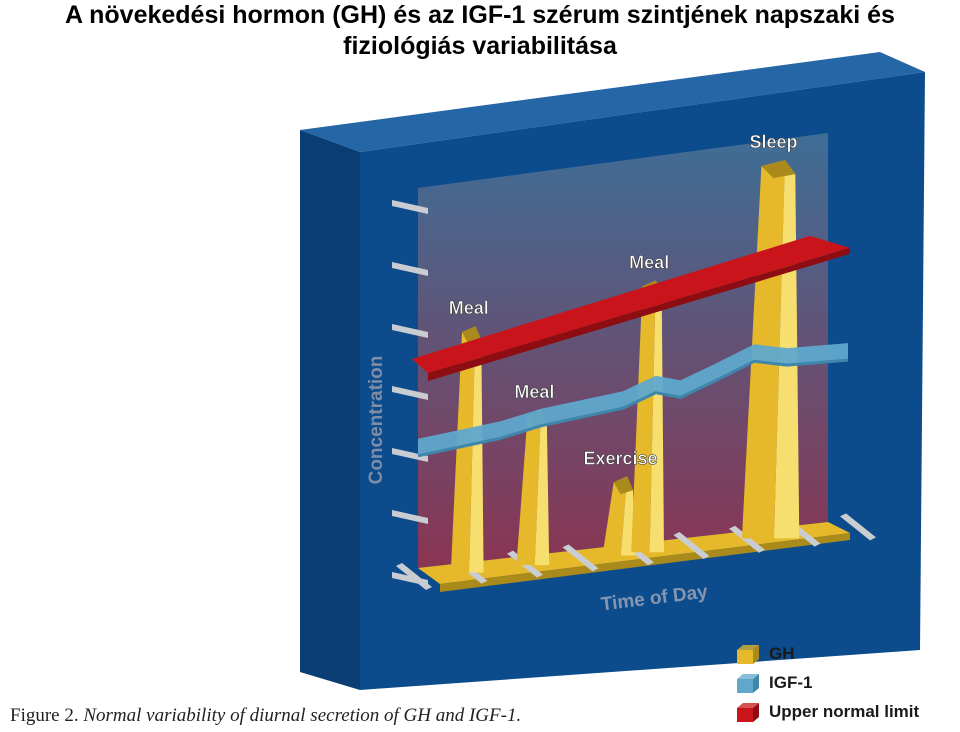 The height and width of the screenshot is (732, 960). I want to click on upper-limit-band, so click(631, 304).